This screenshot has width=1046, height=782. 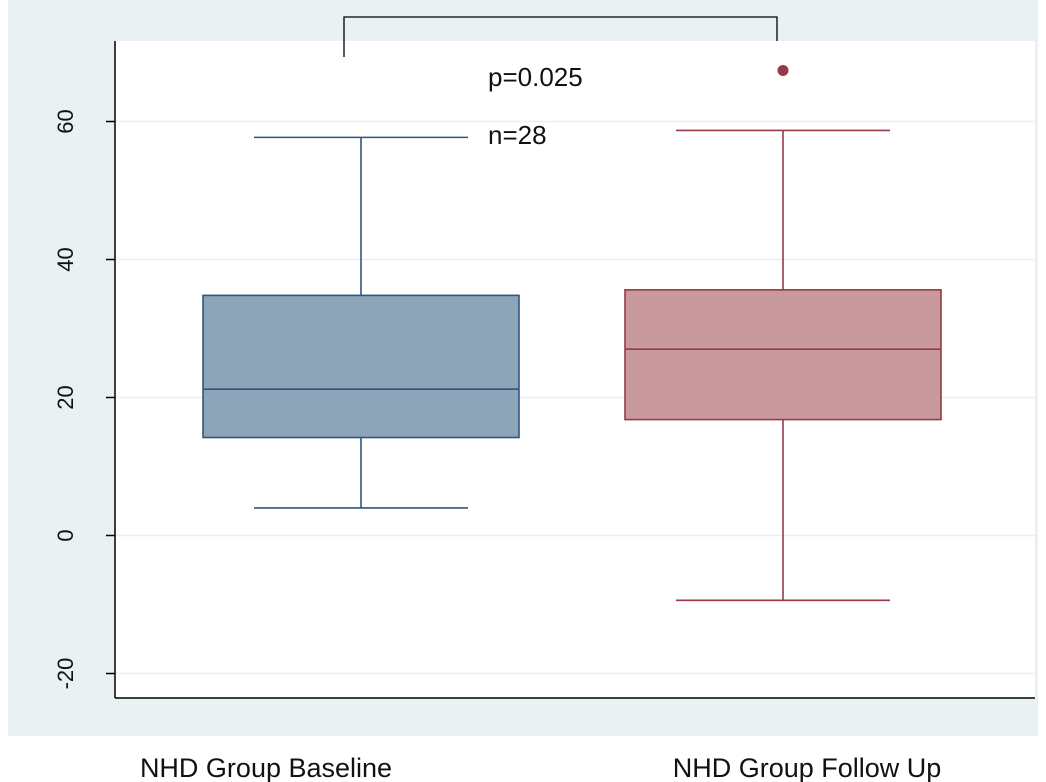 What do you see at coordinates (84, 399) in the screenshot?
I see `y-tick-labels: -20 0 20 40 60` at bounding box center [84, 399].